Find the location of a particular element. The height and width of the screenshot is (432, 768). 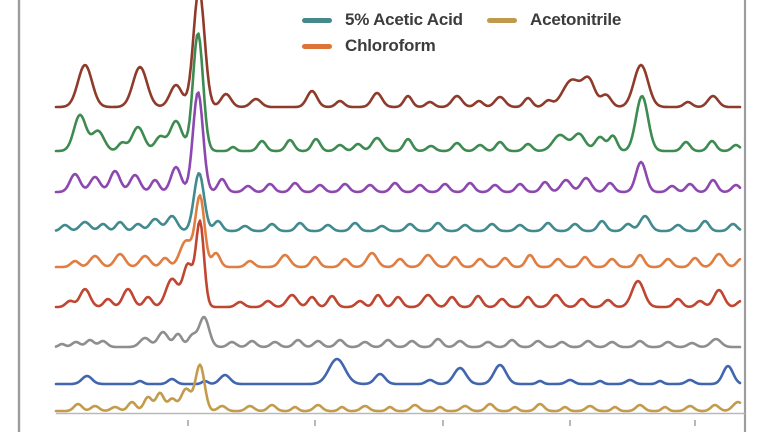

legend-label-ethanol: Ethanol is located at coordinates (375, 2).